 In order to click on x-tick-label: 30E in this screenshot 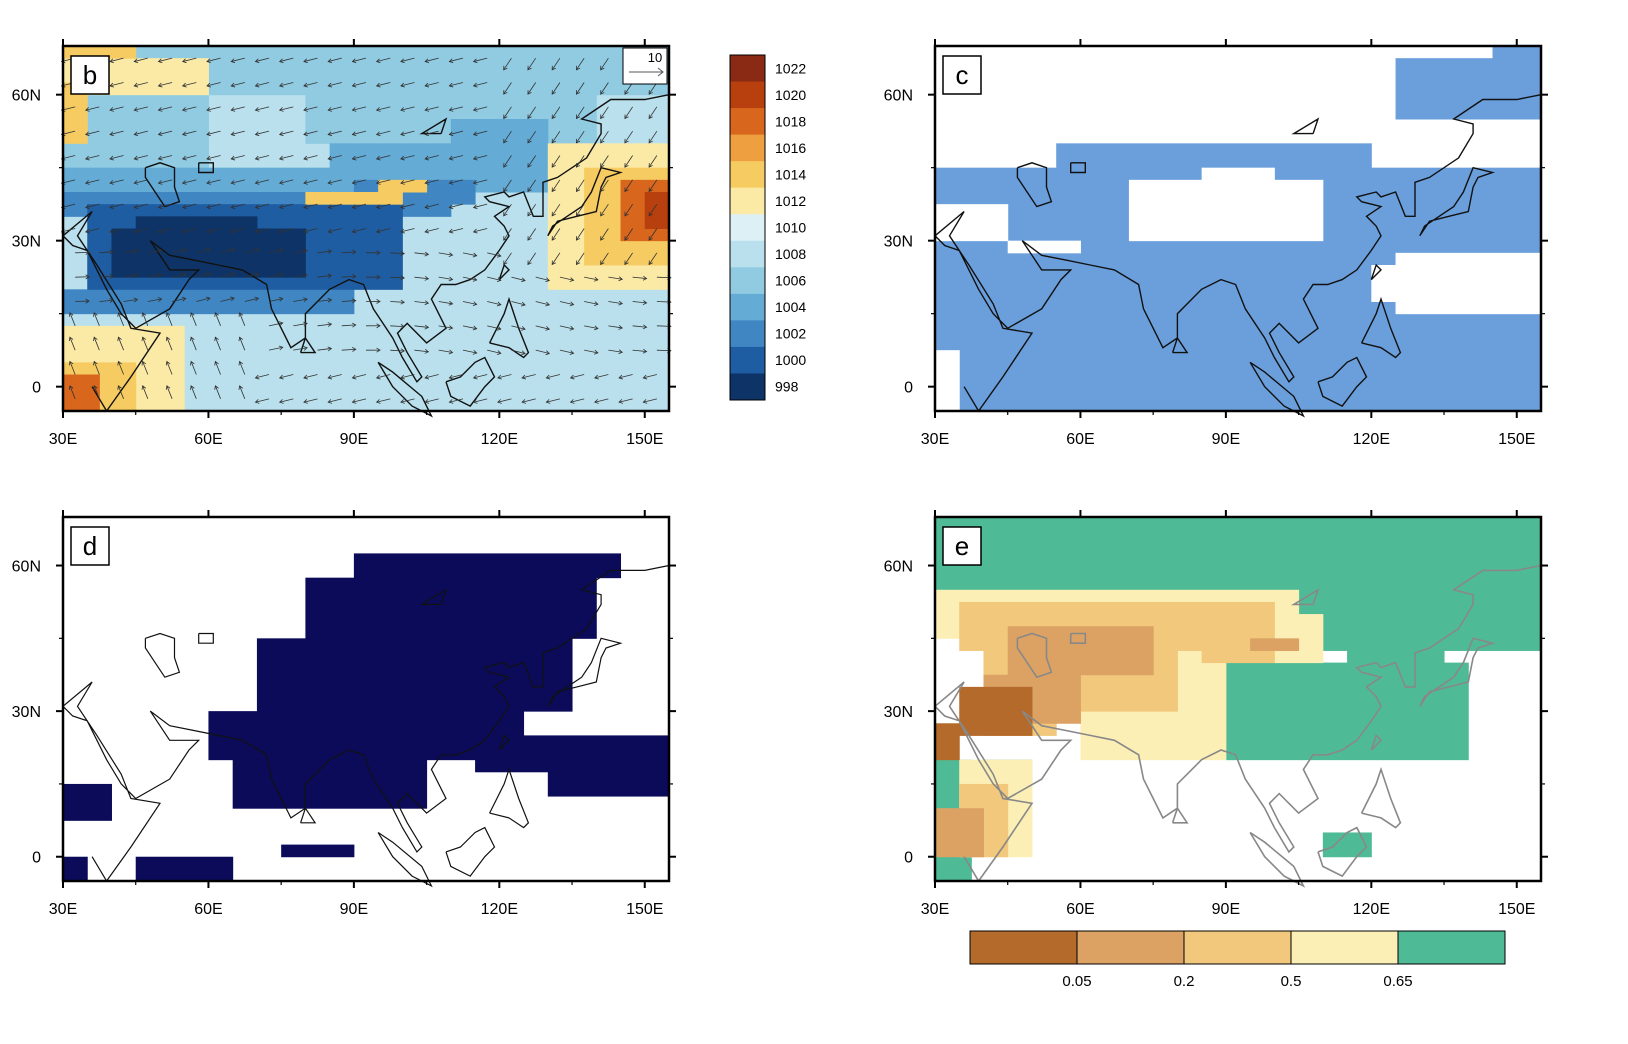, I will do `click(63, 439)`.